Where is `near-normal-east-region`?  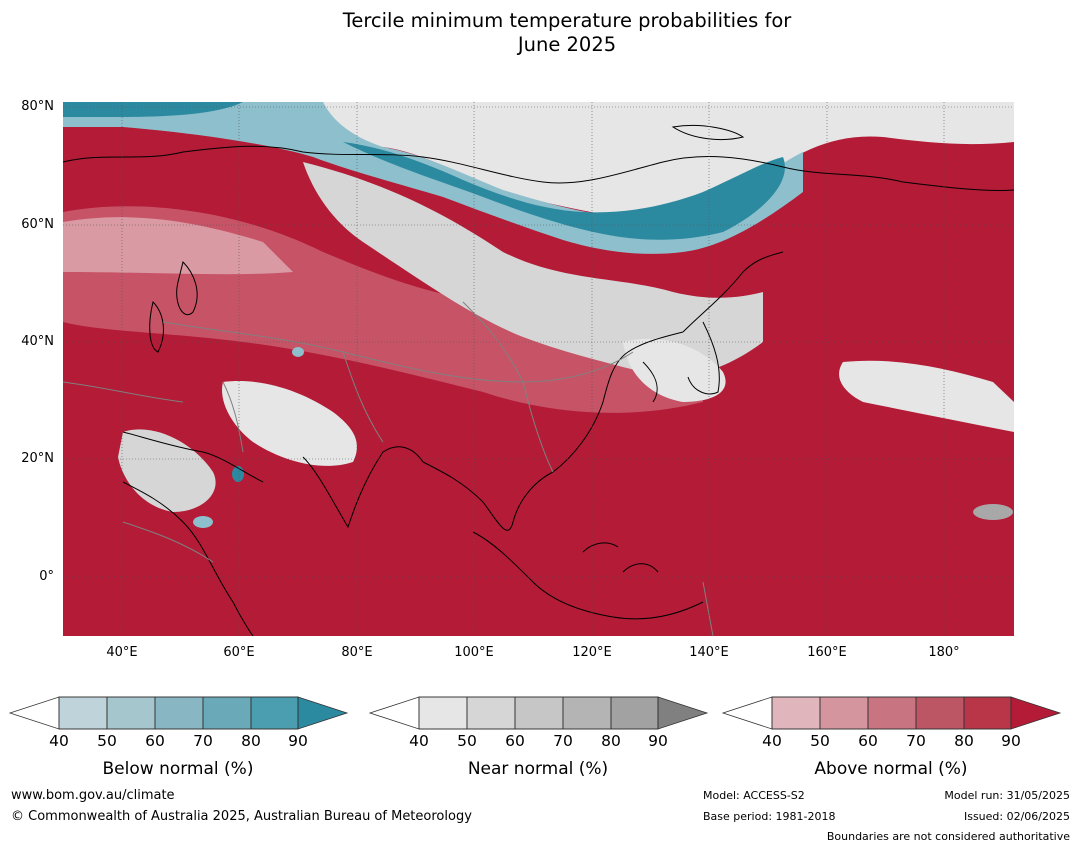
near-normal-east-region is located at coordinates (674, 370).